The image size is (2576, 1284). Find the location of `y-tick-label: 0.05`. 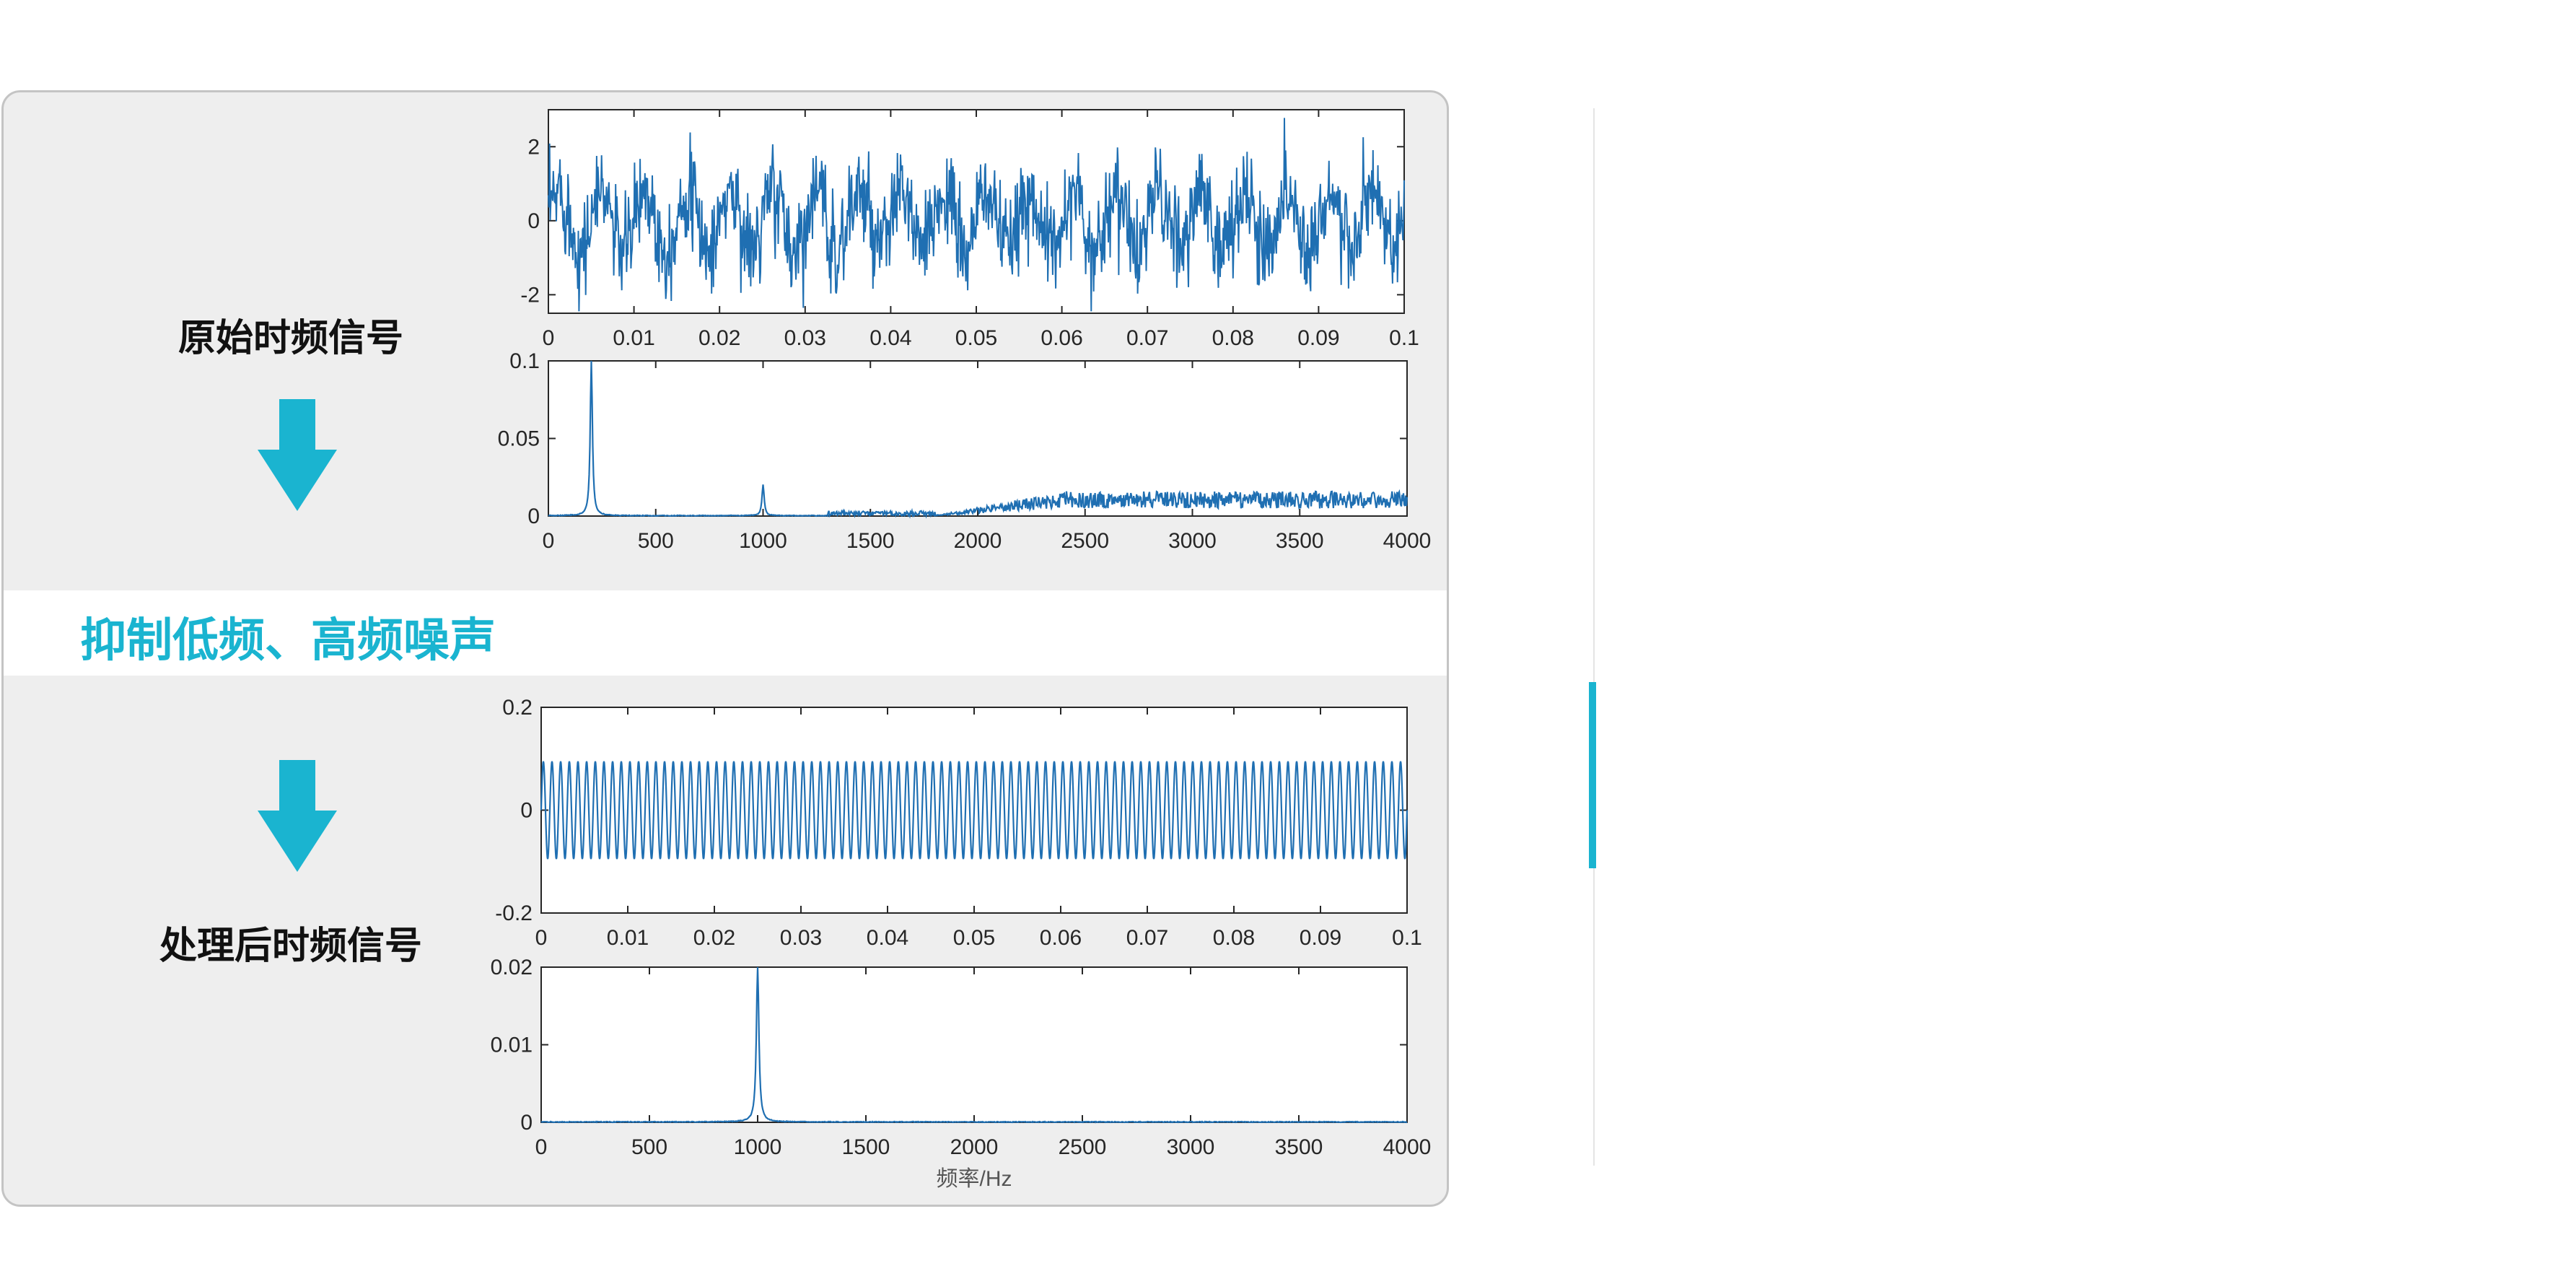

y-tick-label: 0.05 is located at coordinates (519, 439).